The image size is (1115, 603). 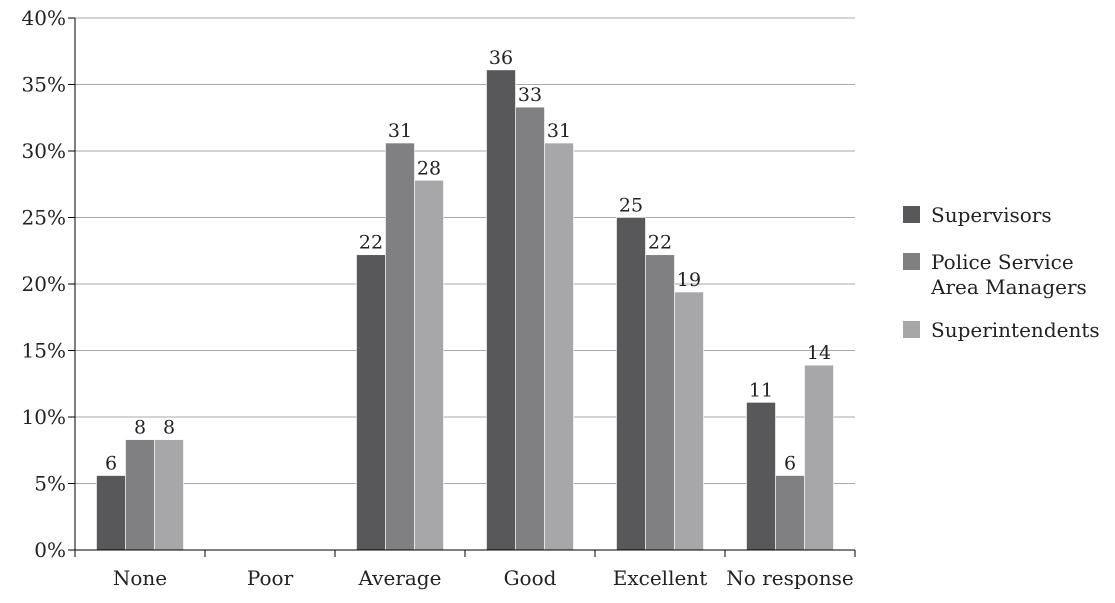 I want to click on legend-label: Supervisors, so click(x=991, y=215).